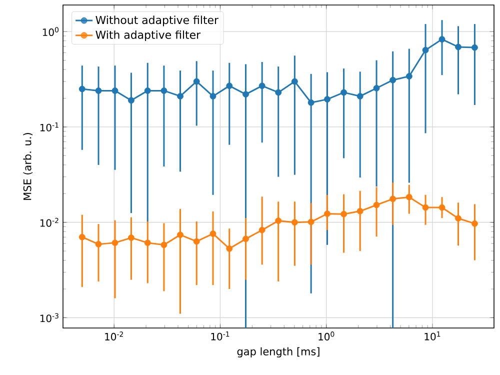 The image size is (500, 375). What do you see at coordinates (114, 336) in the screenshot?
I see `x-tick-label: 10$^{-2}$` at bounding box center [114, 336].